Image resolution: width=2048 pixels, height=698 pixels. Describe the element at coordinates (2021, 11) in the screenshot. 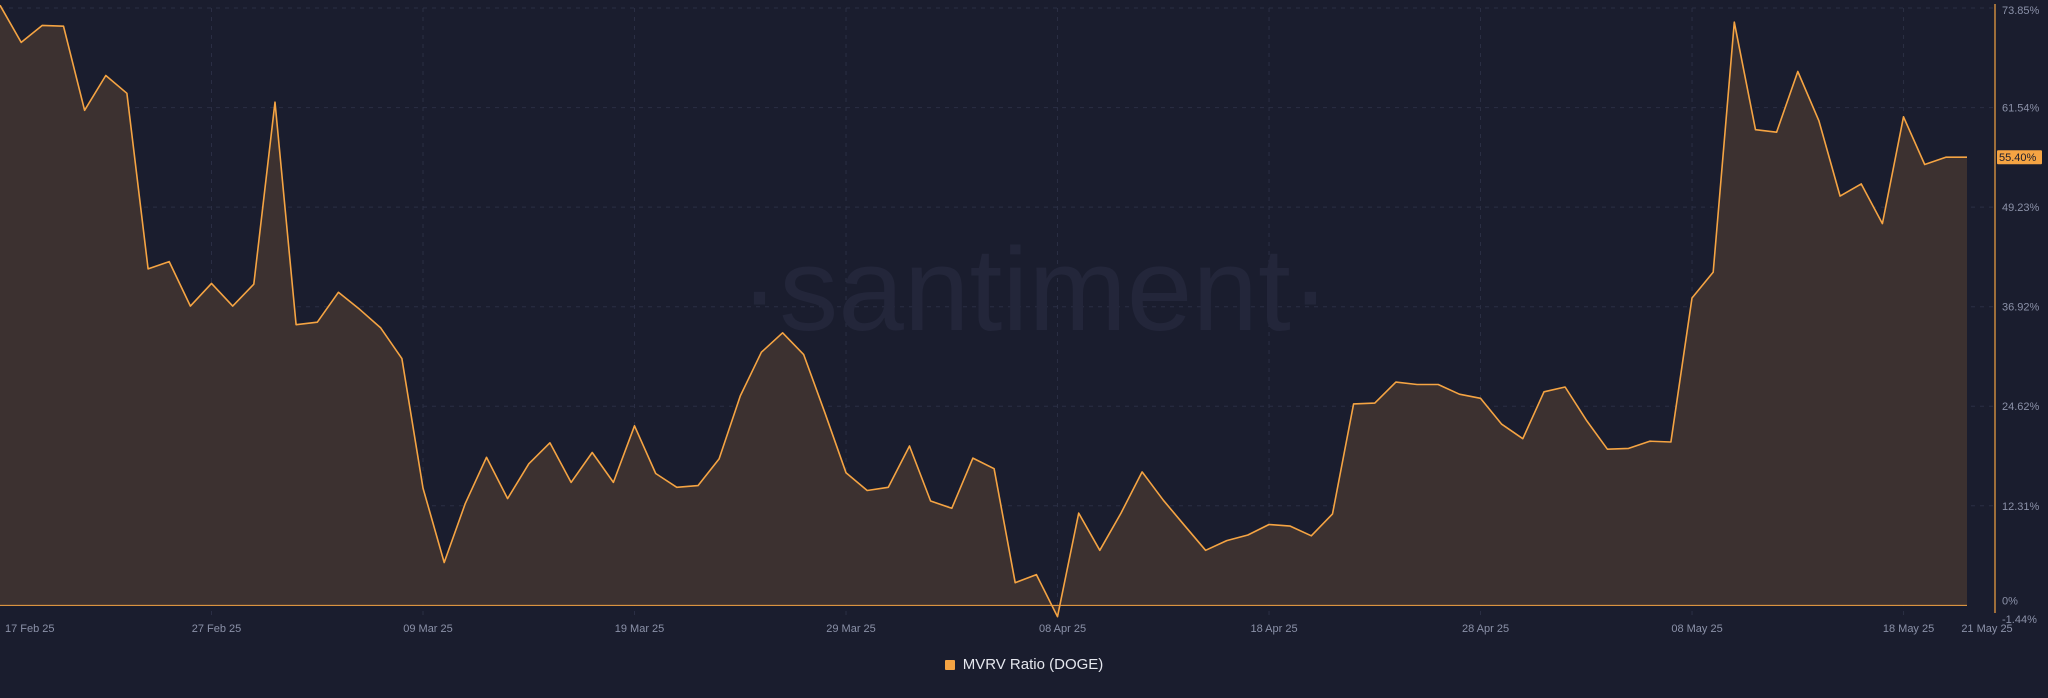

I see `y-tick-label: 73.85%` at that location.